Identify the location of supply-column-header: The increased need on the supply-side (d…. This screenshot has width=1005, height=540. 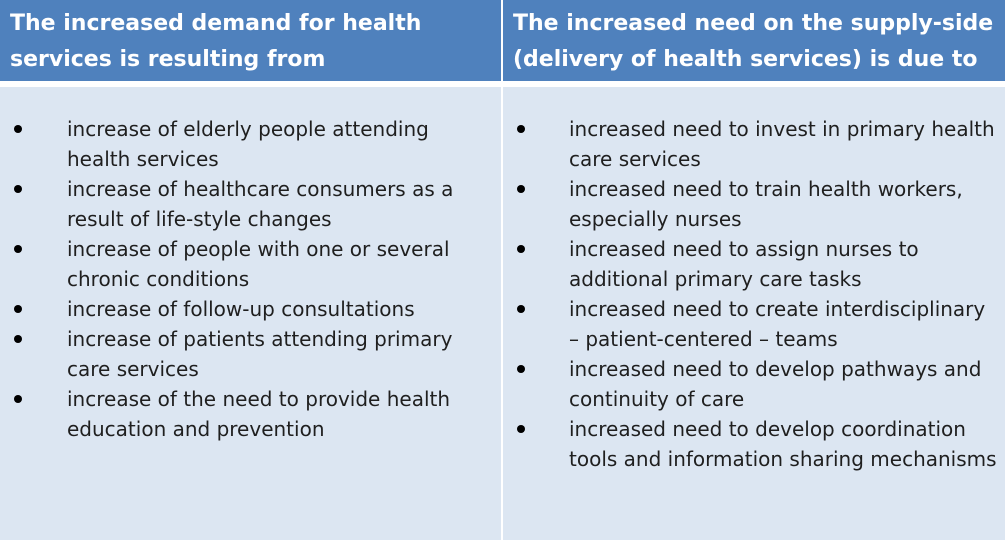
(754, 40).